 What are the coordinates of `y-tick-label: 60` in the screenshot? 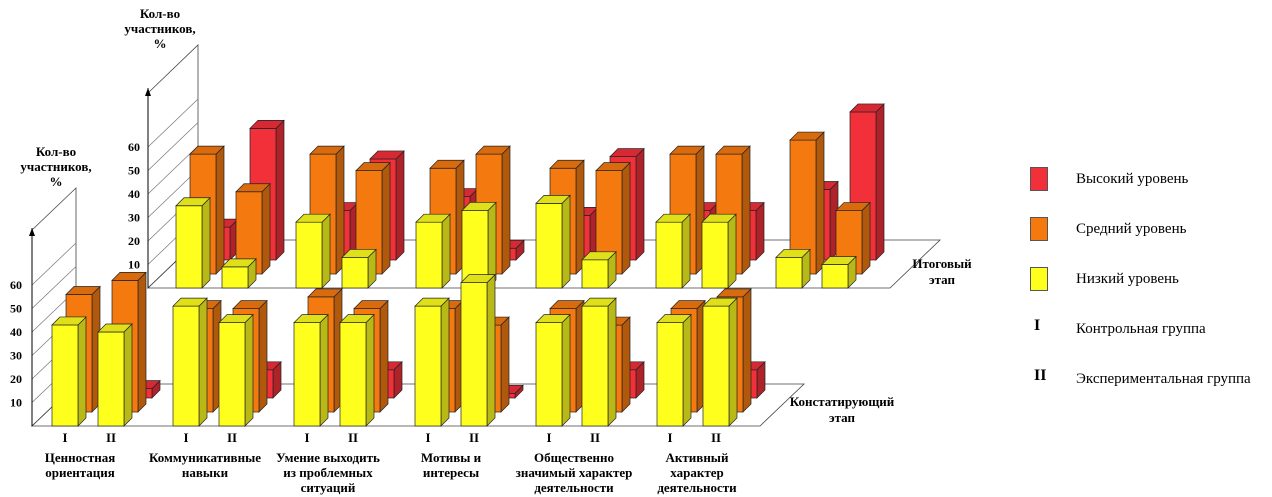 It's located at (134, 147).